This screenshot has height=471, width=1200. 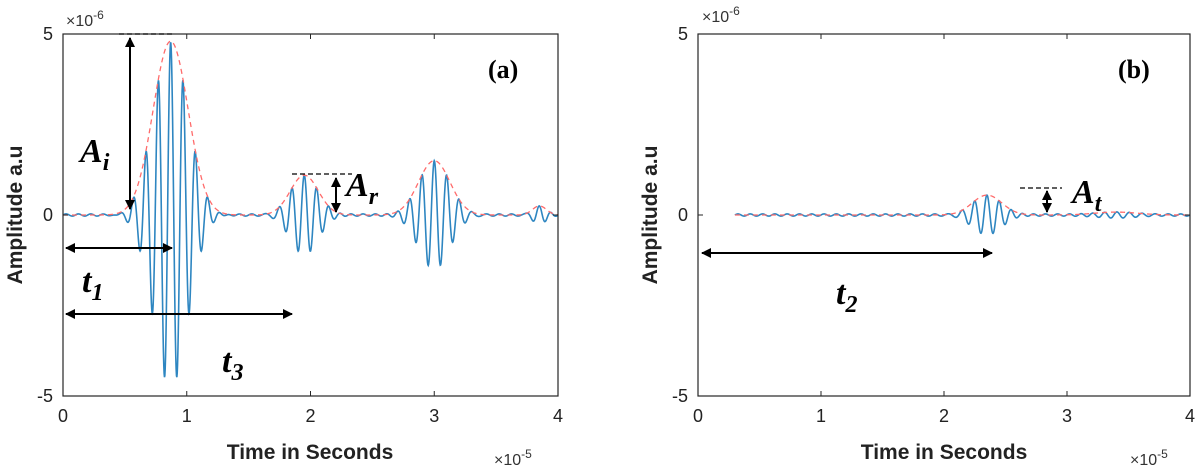 What do you see at coordinates (503, 69) in the screenshot?
I see `panel-label-a: (a)` at bounding box center [503, 69].